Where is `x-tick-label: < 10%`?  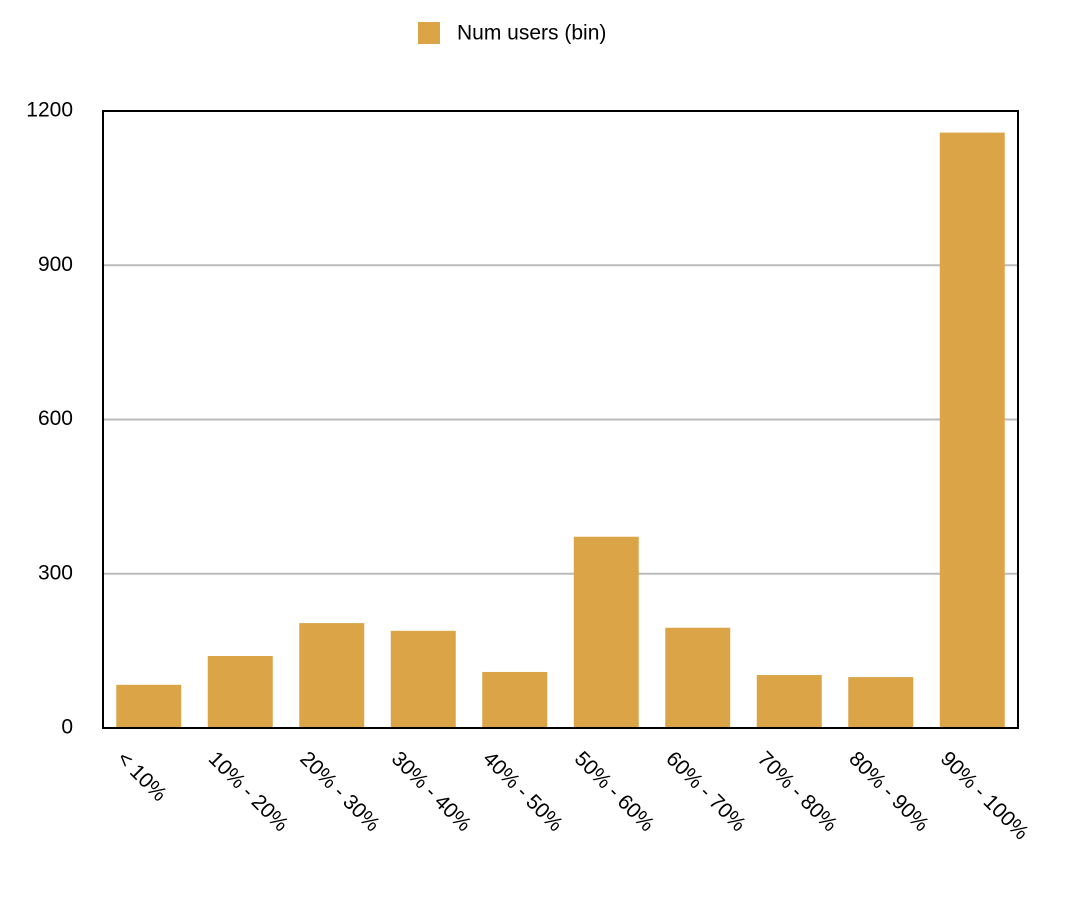
x-tick-label: < 10% is located at coordinates (141, 776).